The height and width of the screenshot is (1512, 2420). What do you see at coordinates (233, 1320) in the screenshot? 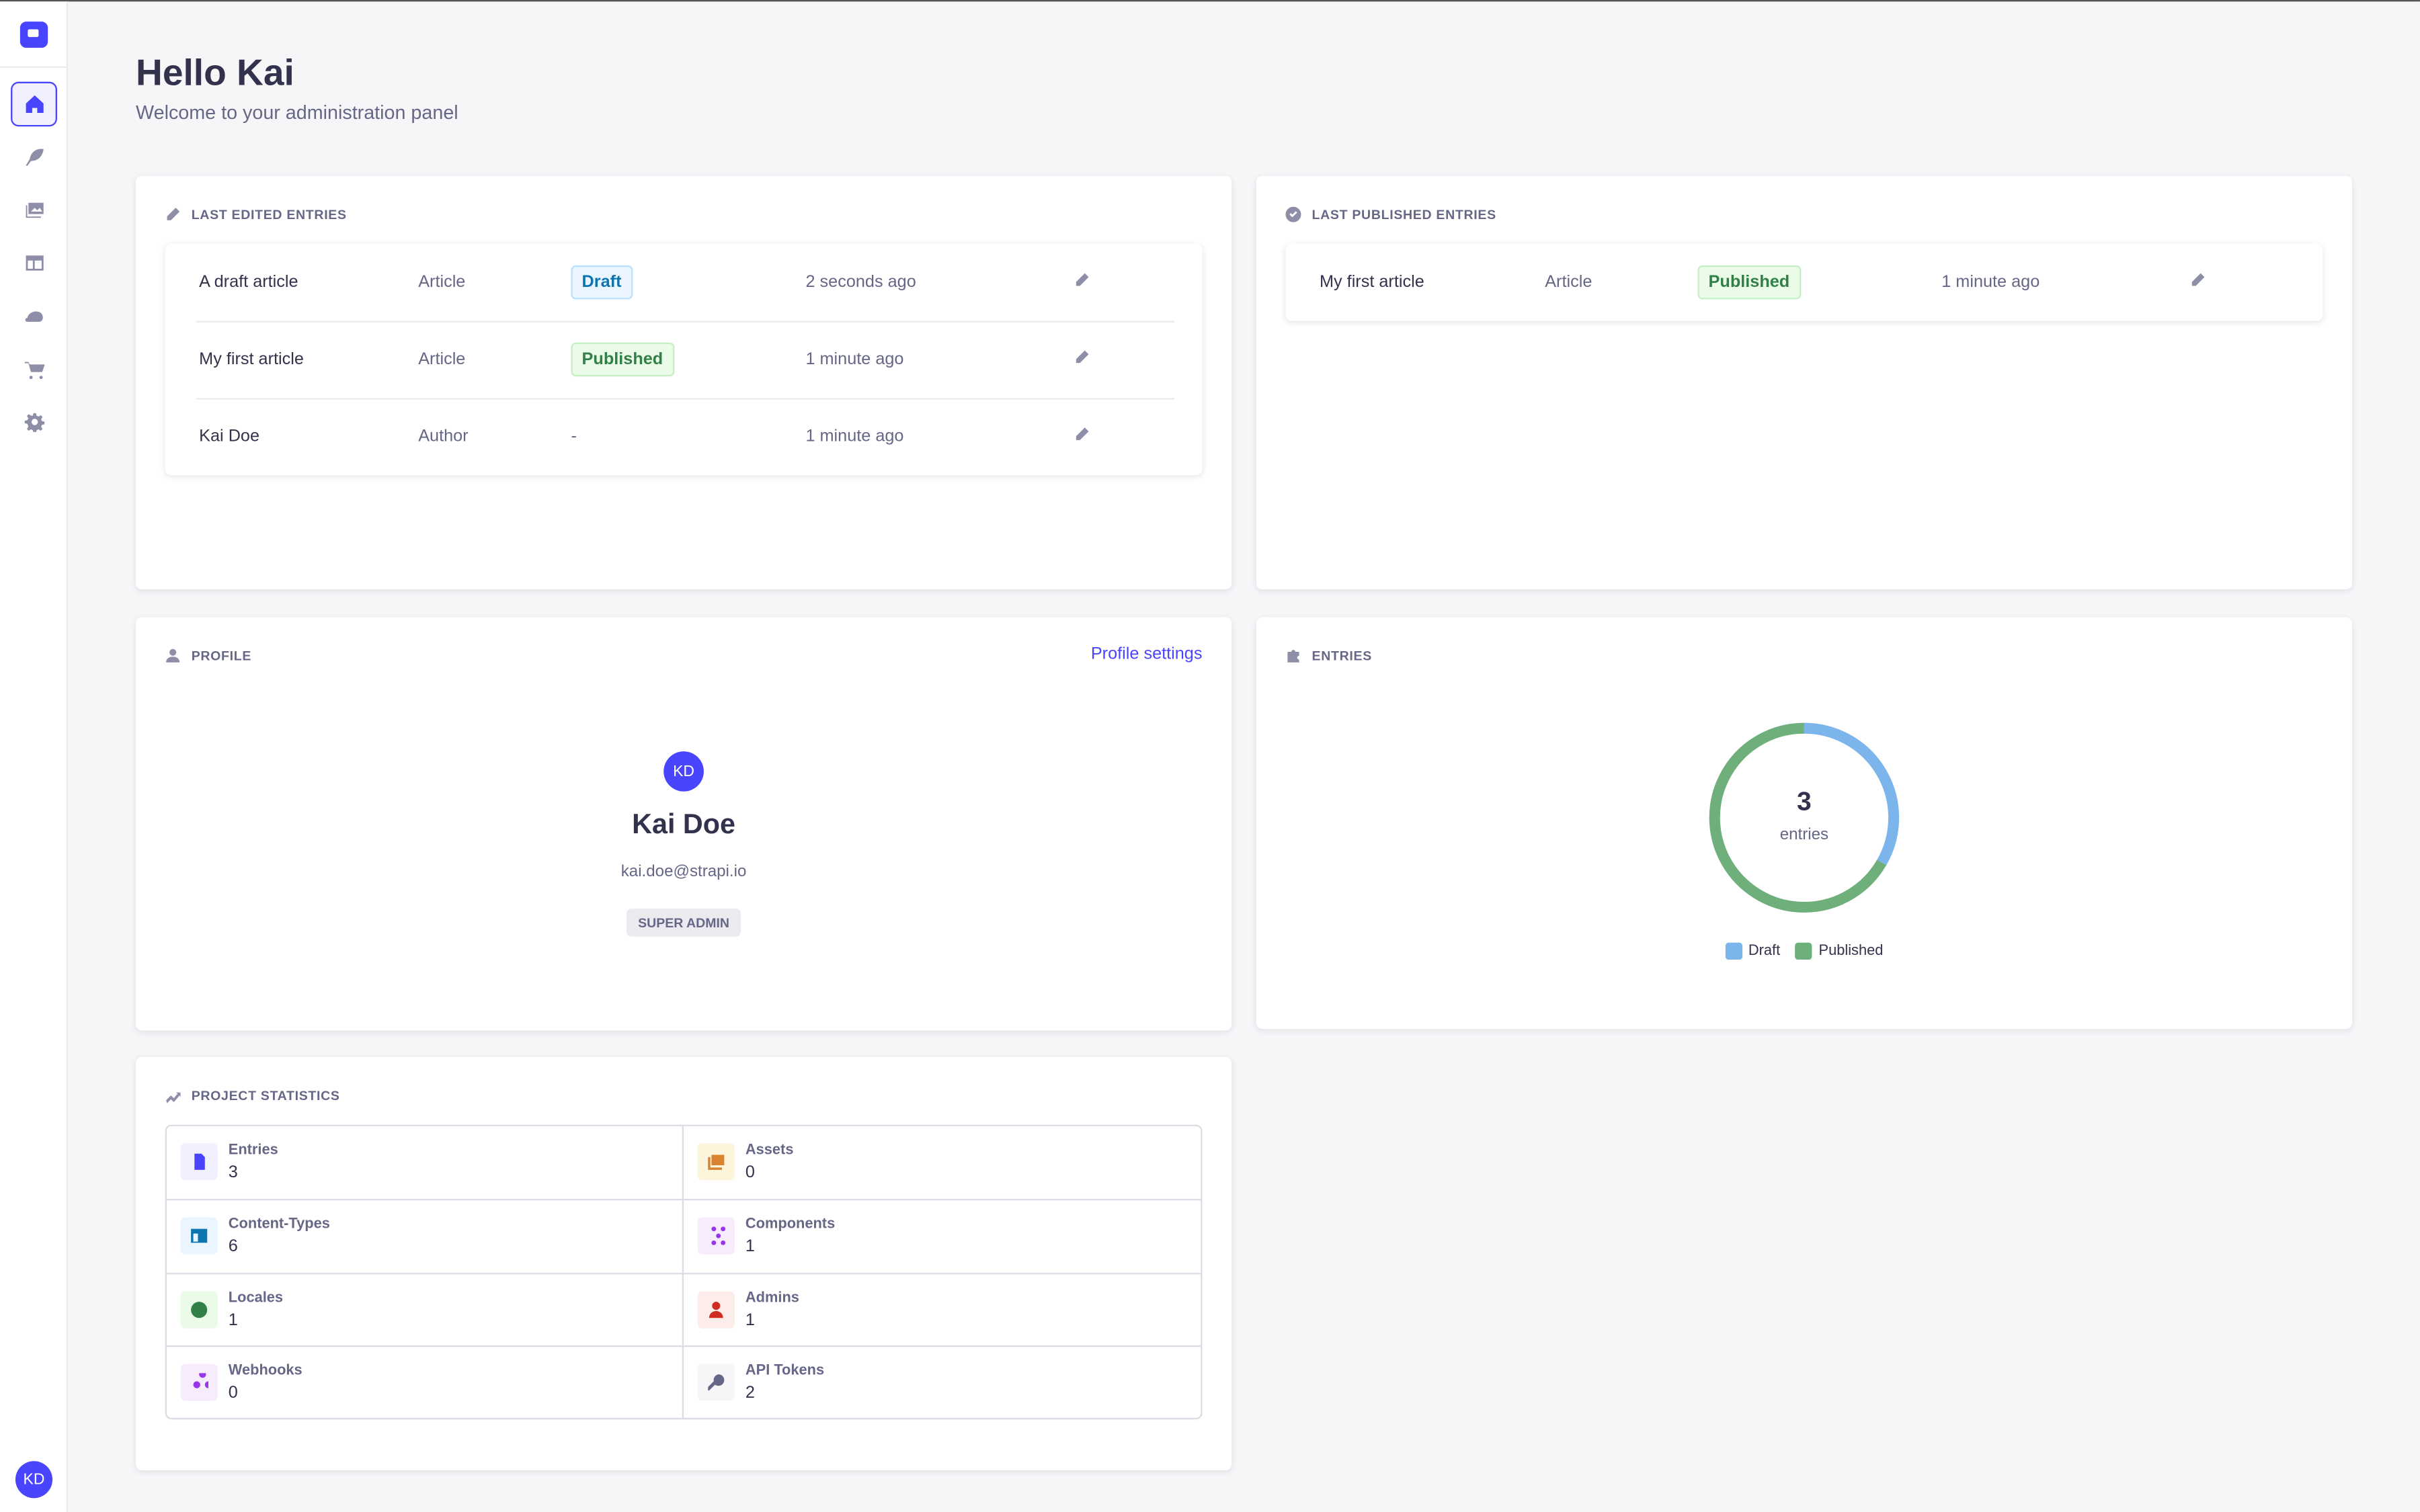
I see `stat-value: 1` at bounding box center [233, 1320].